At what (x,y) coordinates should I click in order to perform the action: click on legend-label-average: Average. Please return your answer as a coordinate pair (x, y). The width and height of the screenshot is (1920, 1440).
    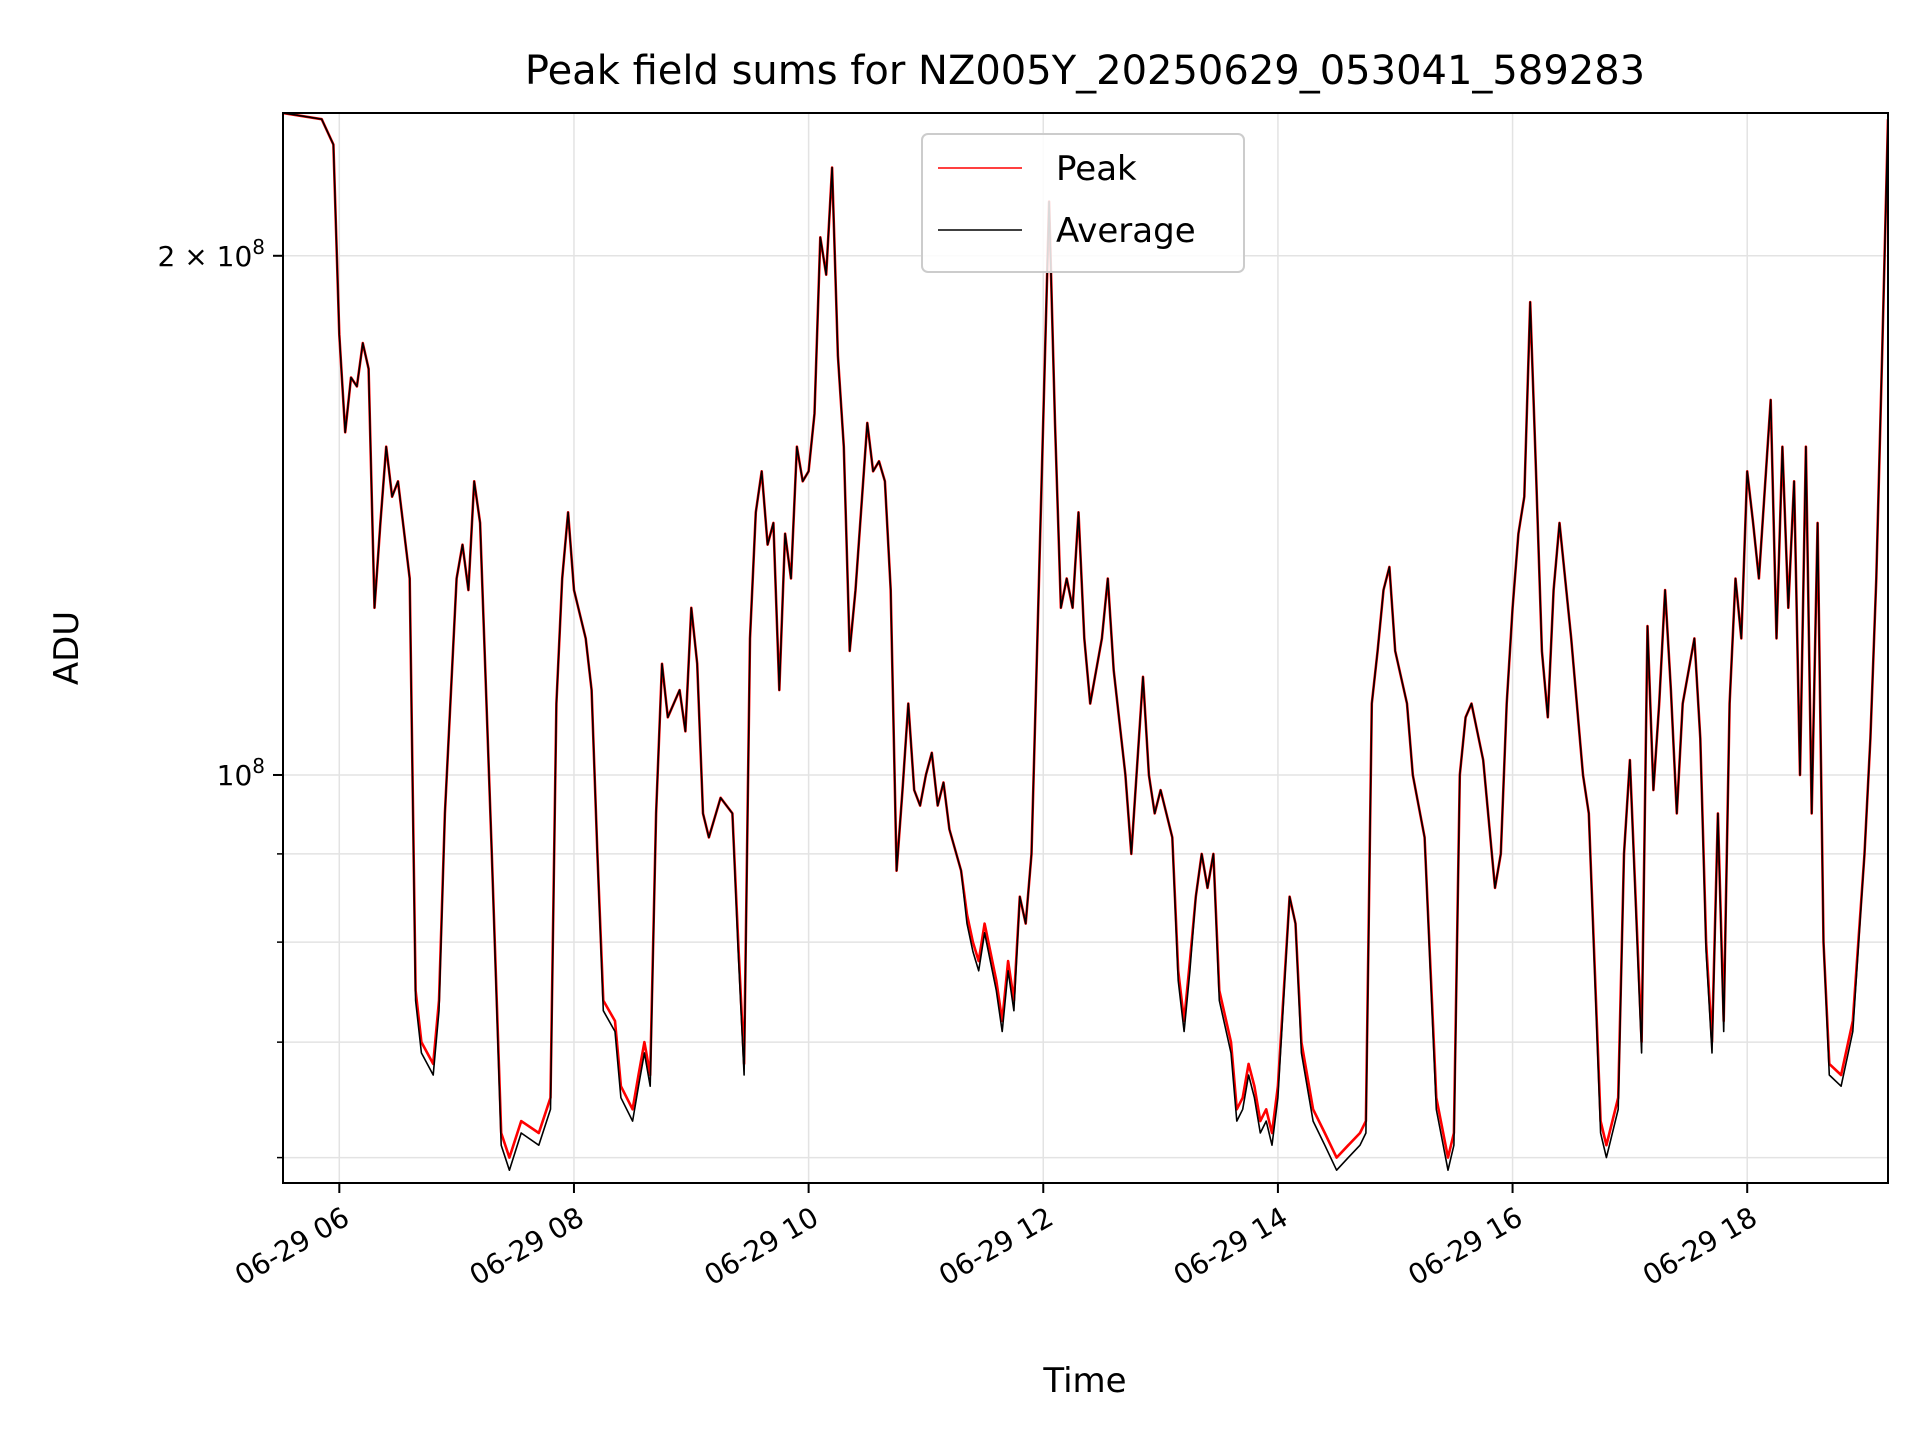
    Looking at the image, I should click on (1126, 231).